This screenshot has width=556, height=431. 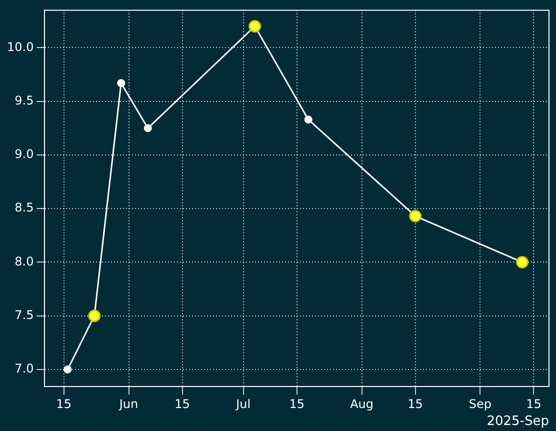 I want to click on x-tick-label: Sep, so click(x=480, y=403).